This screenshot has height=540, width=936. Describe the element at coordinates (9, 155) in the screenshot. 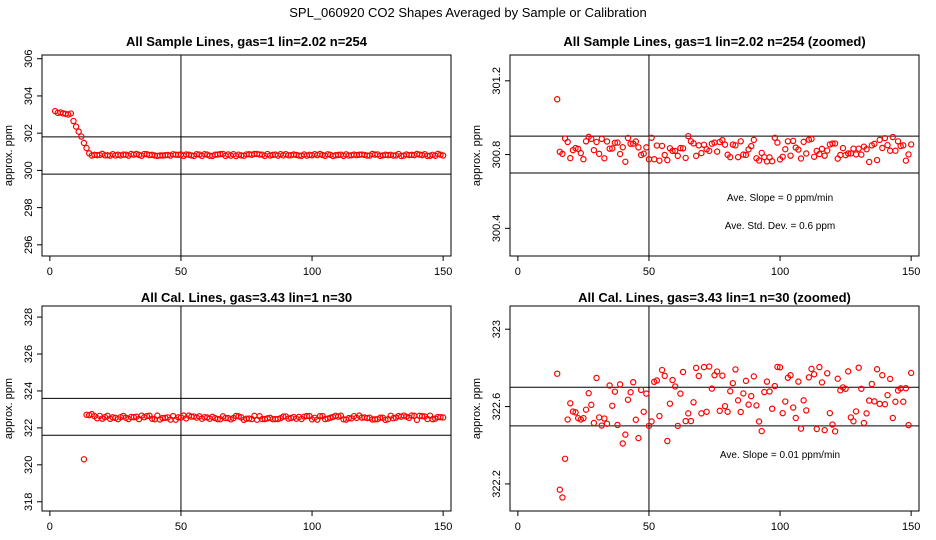

I see `y-axis-label: approx. ppm` at that location.